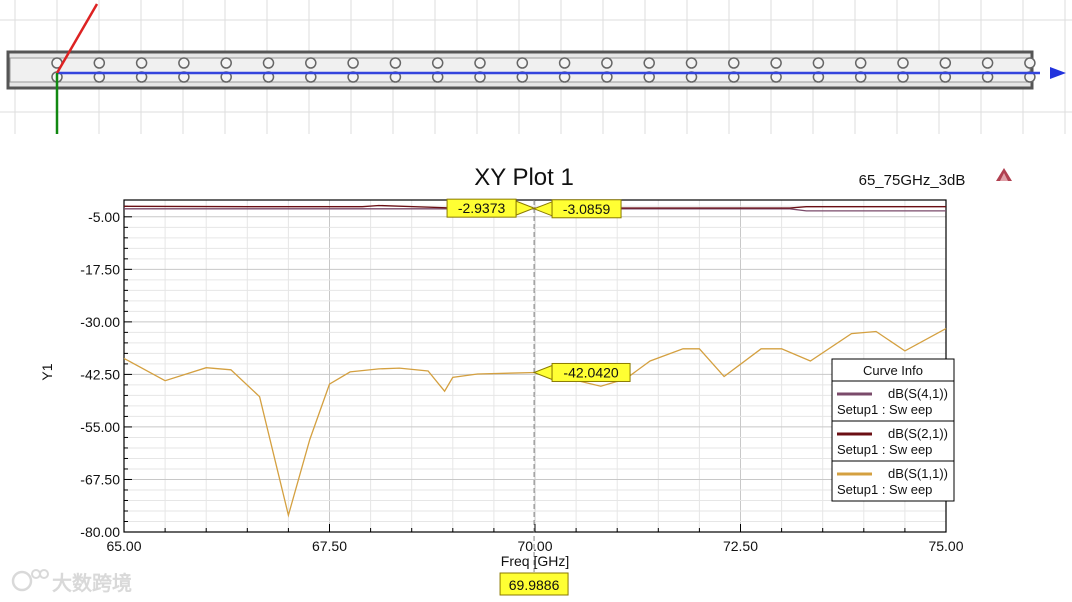 The image size is (1072, 602). I want to click on x-tick-label: 70.00, so click(534, 546).